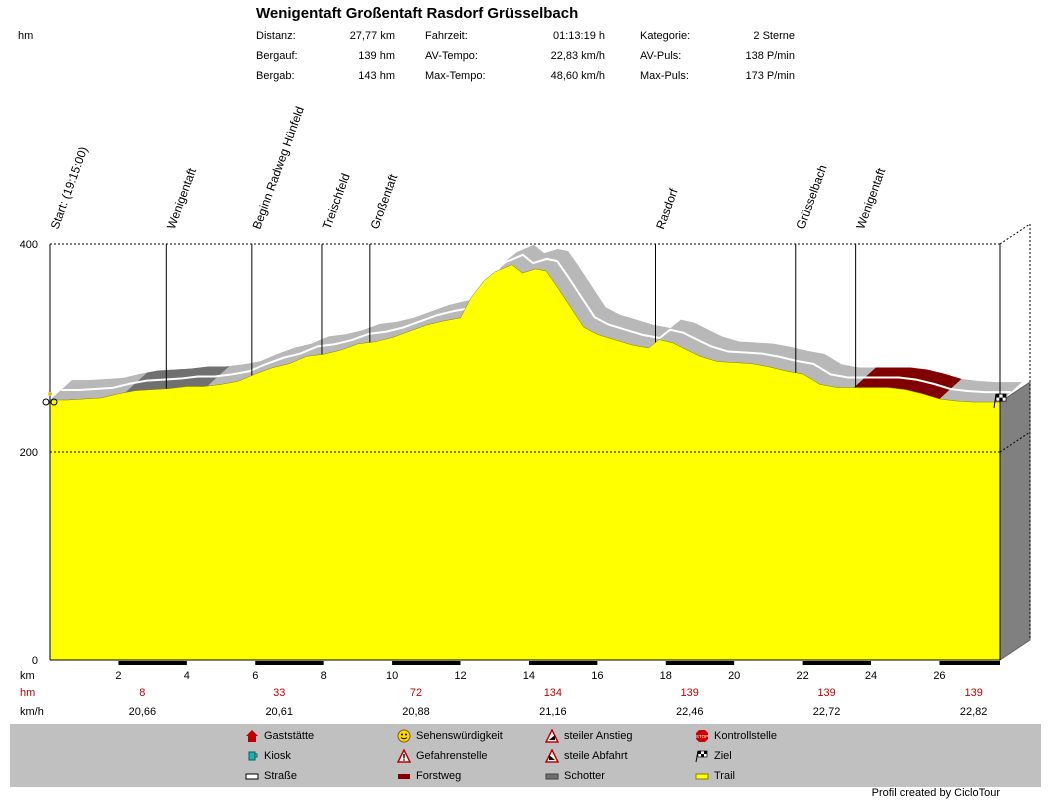  I want to click on legend-label: Schotter, so click(584, 776).